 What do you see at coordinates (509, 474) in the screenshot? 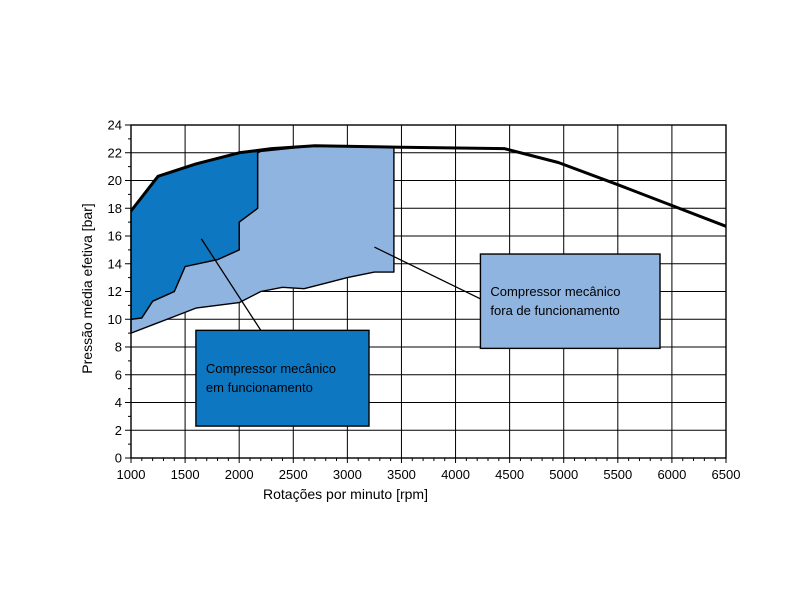
I see `x-tick-label: 4500` at bounding box center [509, 474].